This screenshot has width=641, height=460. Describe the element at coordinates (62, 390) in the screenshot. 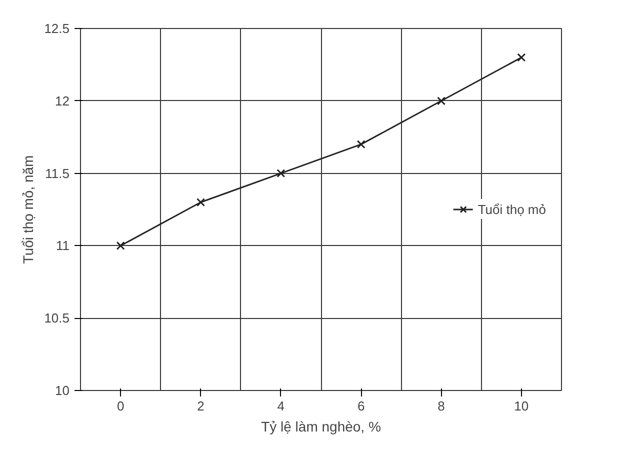

I see `y-tick-label: 10` at that location.